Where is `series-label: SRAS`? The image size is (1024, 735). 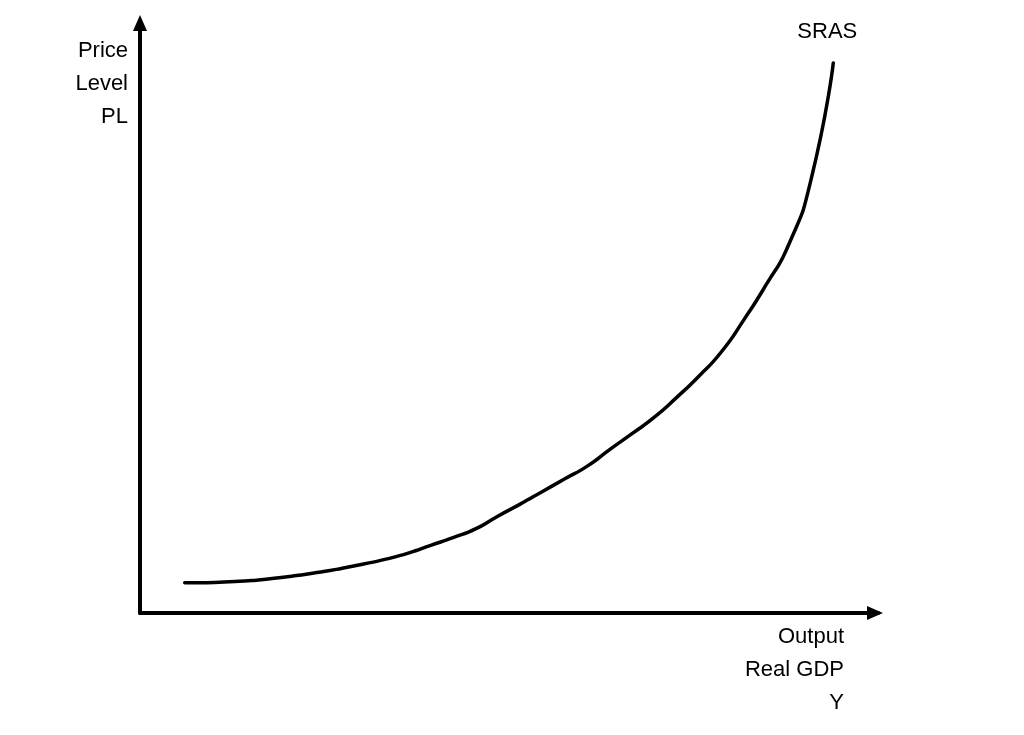
series-label: SRAS is located at coordinates (827, 30).